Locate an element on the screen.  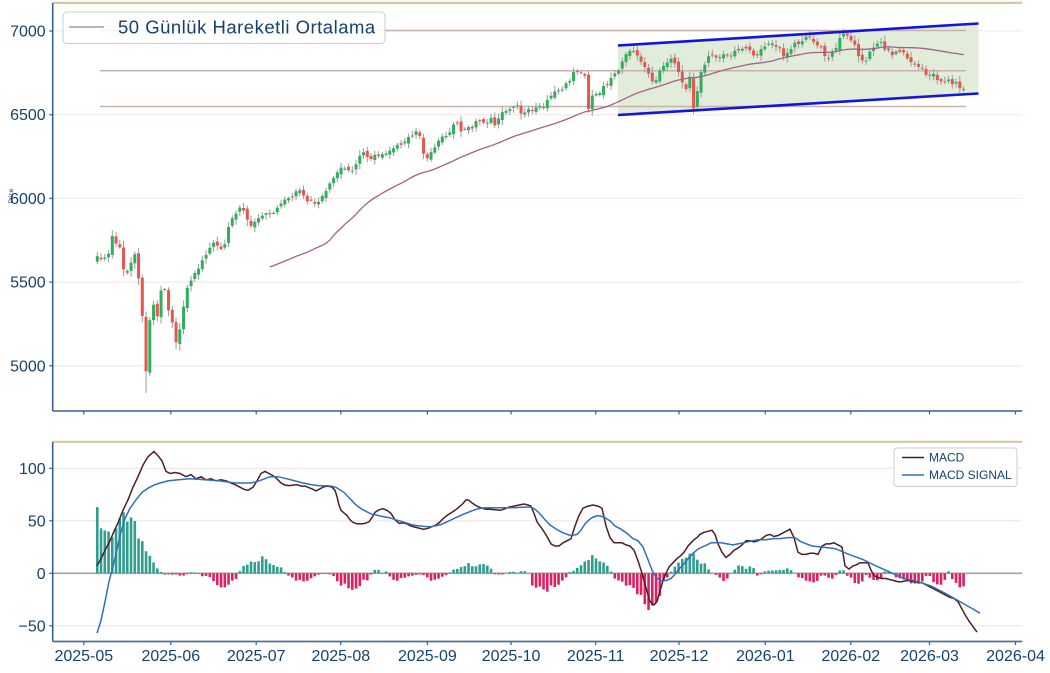
svg-text: 2025-09 is located at coordinates (427, 656).